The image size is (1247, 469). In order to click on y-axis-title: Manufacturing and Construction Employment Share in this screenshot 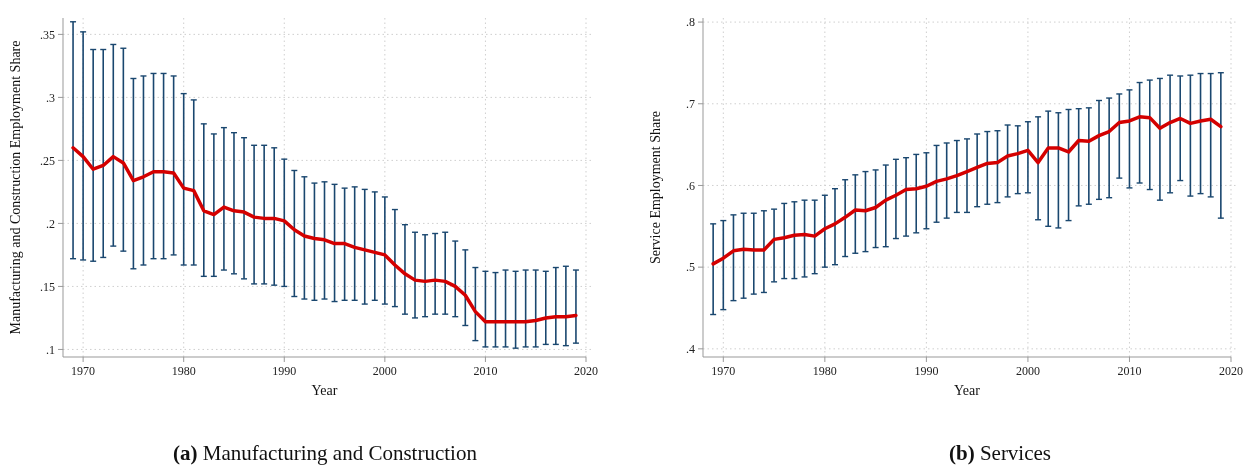, I will do `click(15, 187)`.